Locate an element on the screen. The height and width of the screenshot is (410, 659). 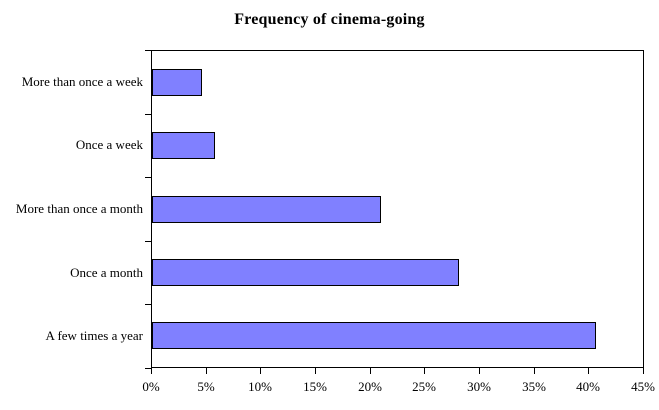
chart-title: Frequency of cinema-going is located at coordinates (329, 19).